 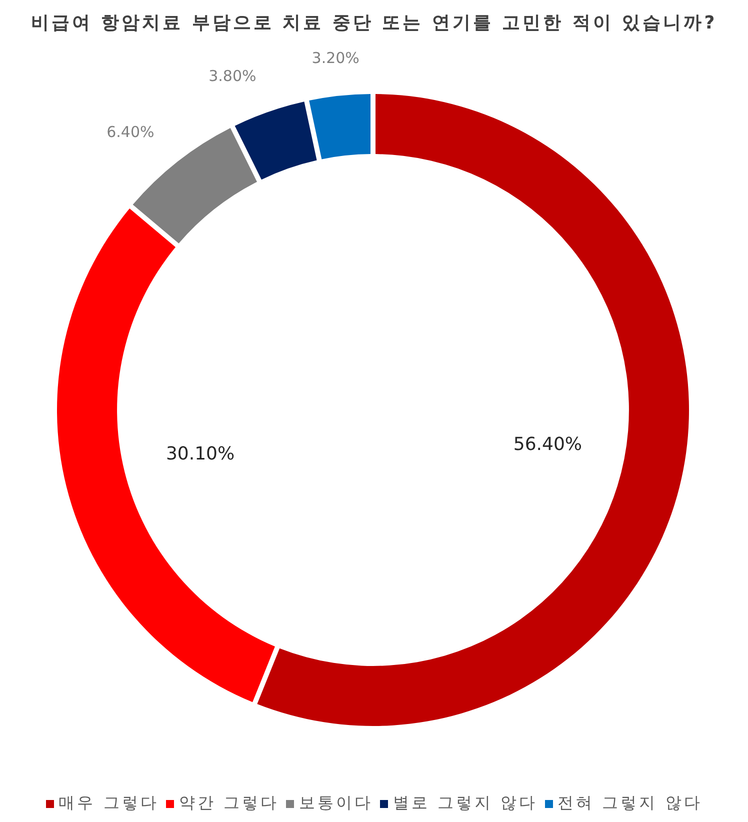 I want to click on data-label: 30.10%, so click(x=200, y=453).